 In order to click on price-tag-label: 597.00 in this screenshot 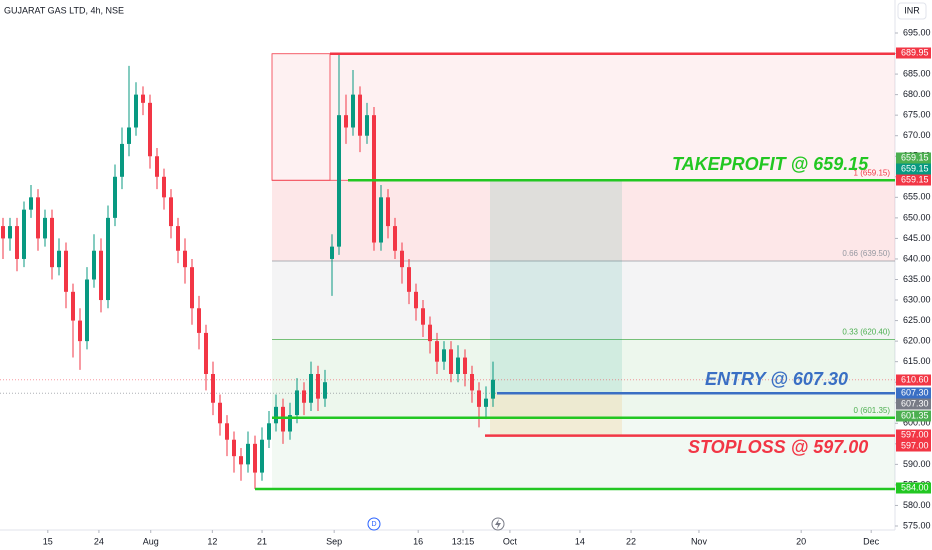, I will do `click(915, 445)`.